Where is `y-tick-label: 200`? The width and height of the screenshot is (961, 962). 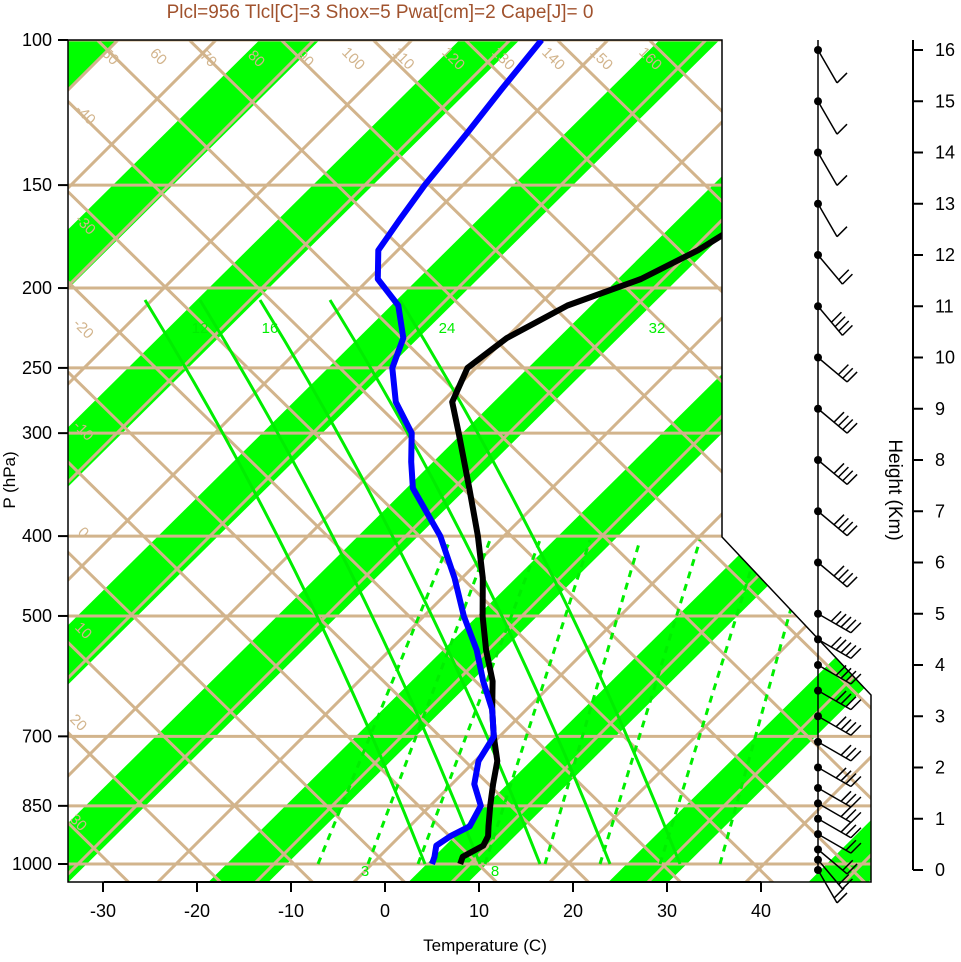 y-tick-label: 200 is located at coordinates (37, 288).